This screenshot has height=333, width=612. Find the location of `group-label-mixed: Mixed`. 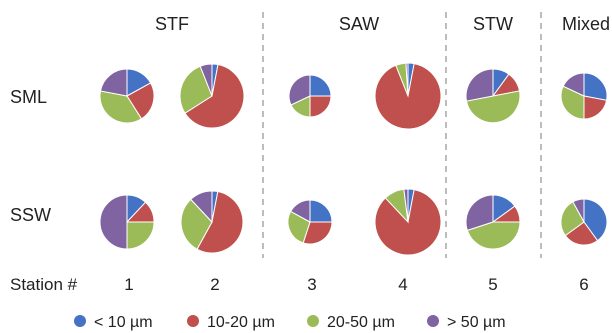

group-label-mixed: Mixed is located at coordinates (586, 24).